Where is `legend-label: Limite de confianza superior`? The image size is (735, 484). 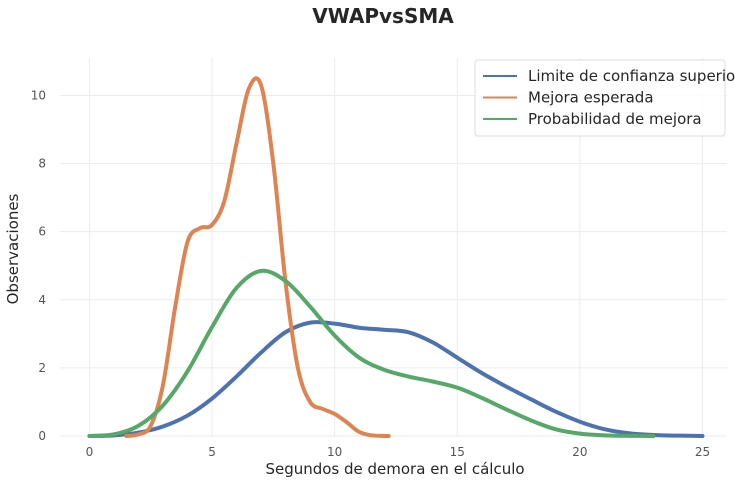 legend-label: Limite de confianza superior is located at coordinates (631, 76).